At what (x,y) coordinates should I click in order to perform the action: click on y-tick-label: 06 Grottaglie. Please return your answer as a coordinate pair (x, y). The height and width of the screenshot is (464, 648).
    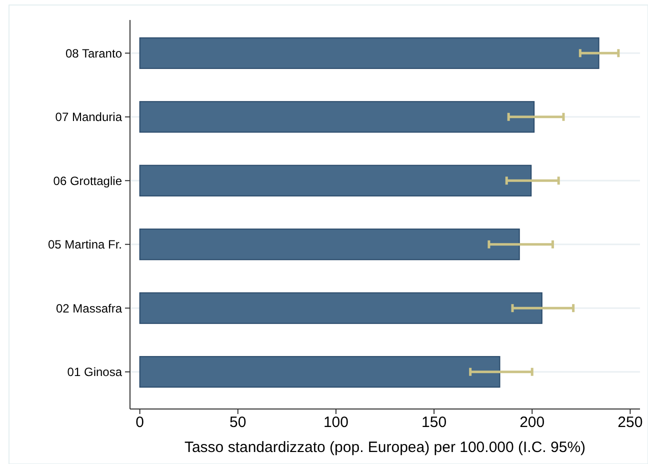
    Looking at the image, I should click on (87, 181).